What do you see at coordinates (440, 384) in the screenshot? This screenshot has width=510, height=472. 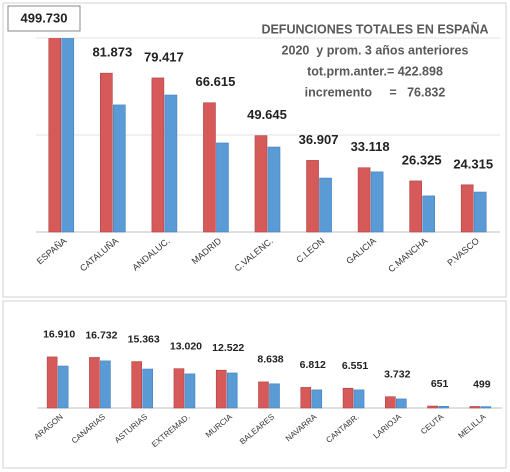 I see `value-label: 651` at bounding box center [440, 384].